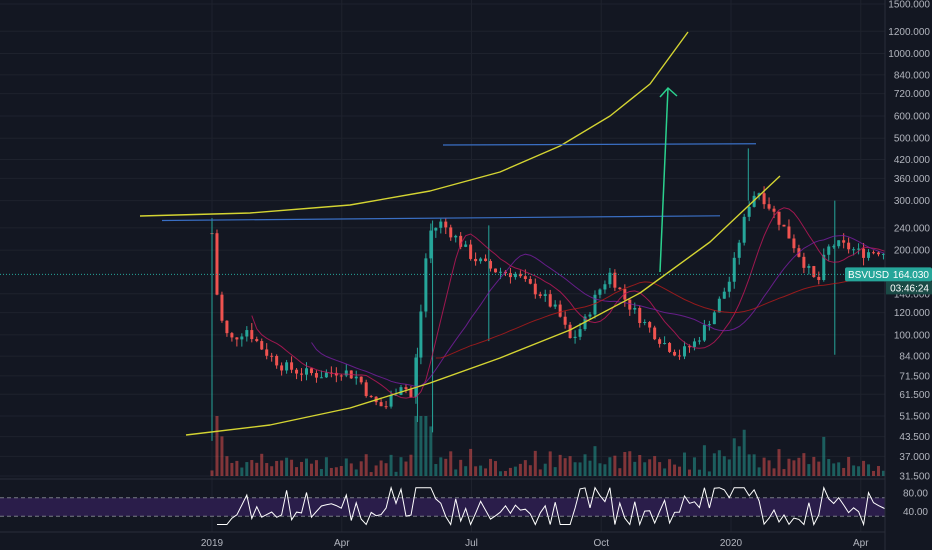  Describe the element at coordinates (912, 160) in the screenshot. I see `price-tick-label: 420.000` at that location.